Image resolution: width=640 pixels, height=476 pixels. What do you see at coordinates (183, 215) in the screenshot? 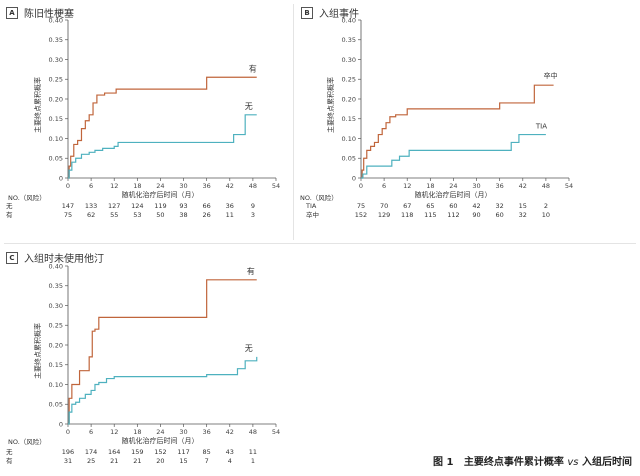
I see `panel-a-risk-value: 38` at bounding box center [183, 215].